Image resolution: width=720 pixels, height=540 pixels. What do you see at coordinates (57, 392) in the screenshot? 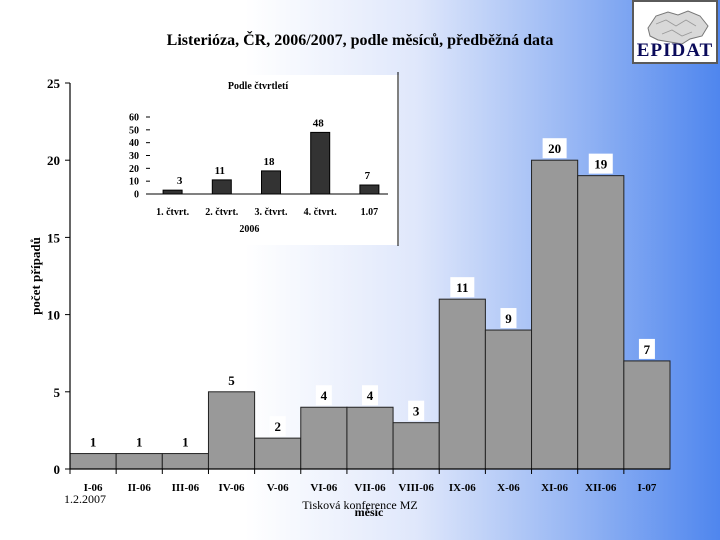
I see `y-tick-label: 5` at bounding box center [57, 392].